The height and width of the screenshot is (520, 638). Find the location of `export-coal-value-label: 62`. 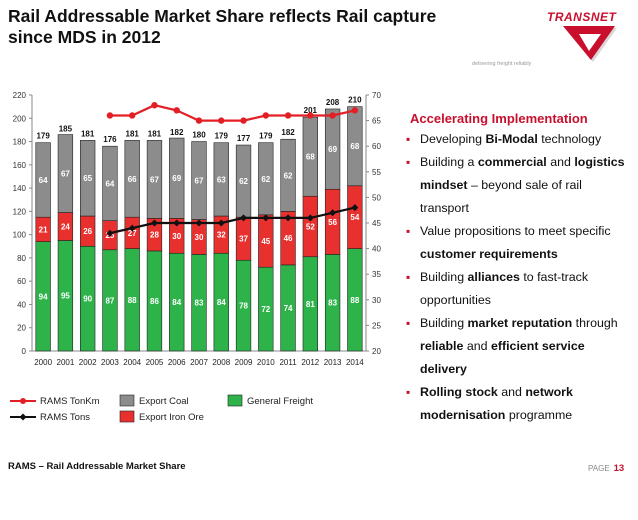

export-coal-value-label: 62 is located at coordinates (265, 179).